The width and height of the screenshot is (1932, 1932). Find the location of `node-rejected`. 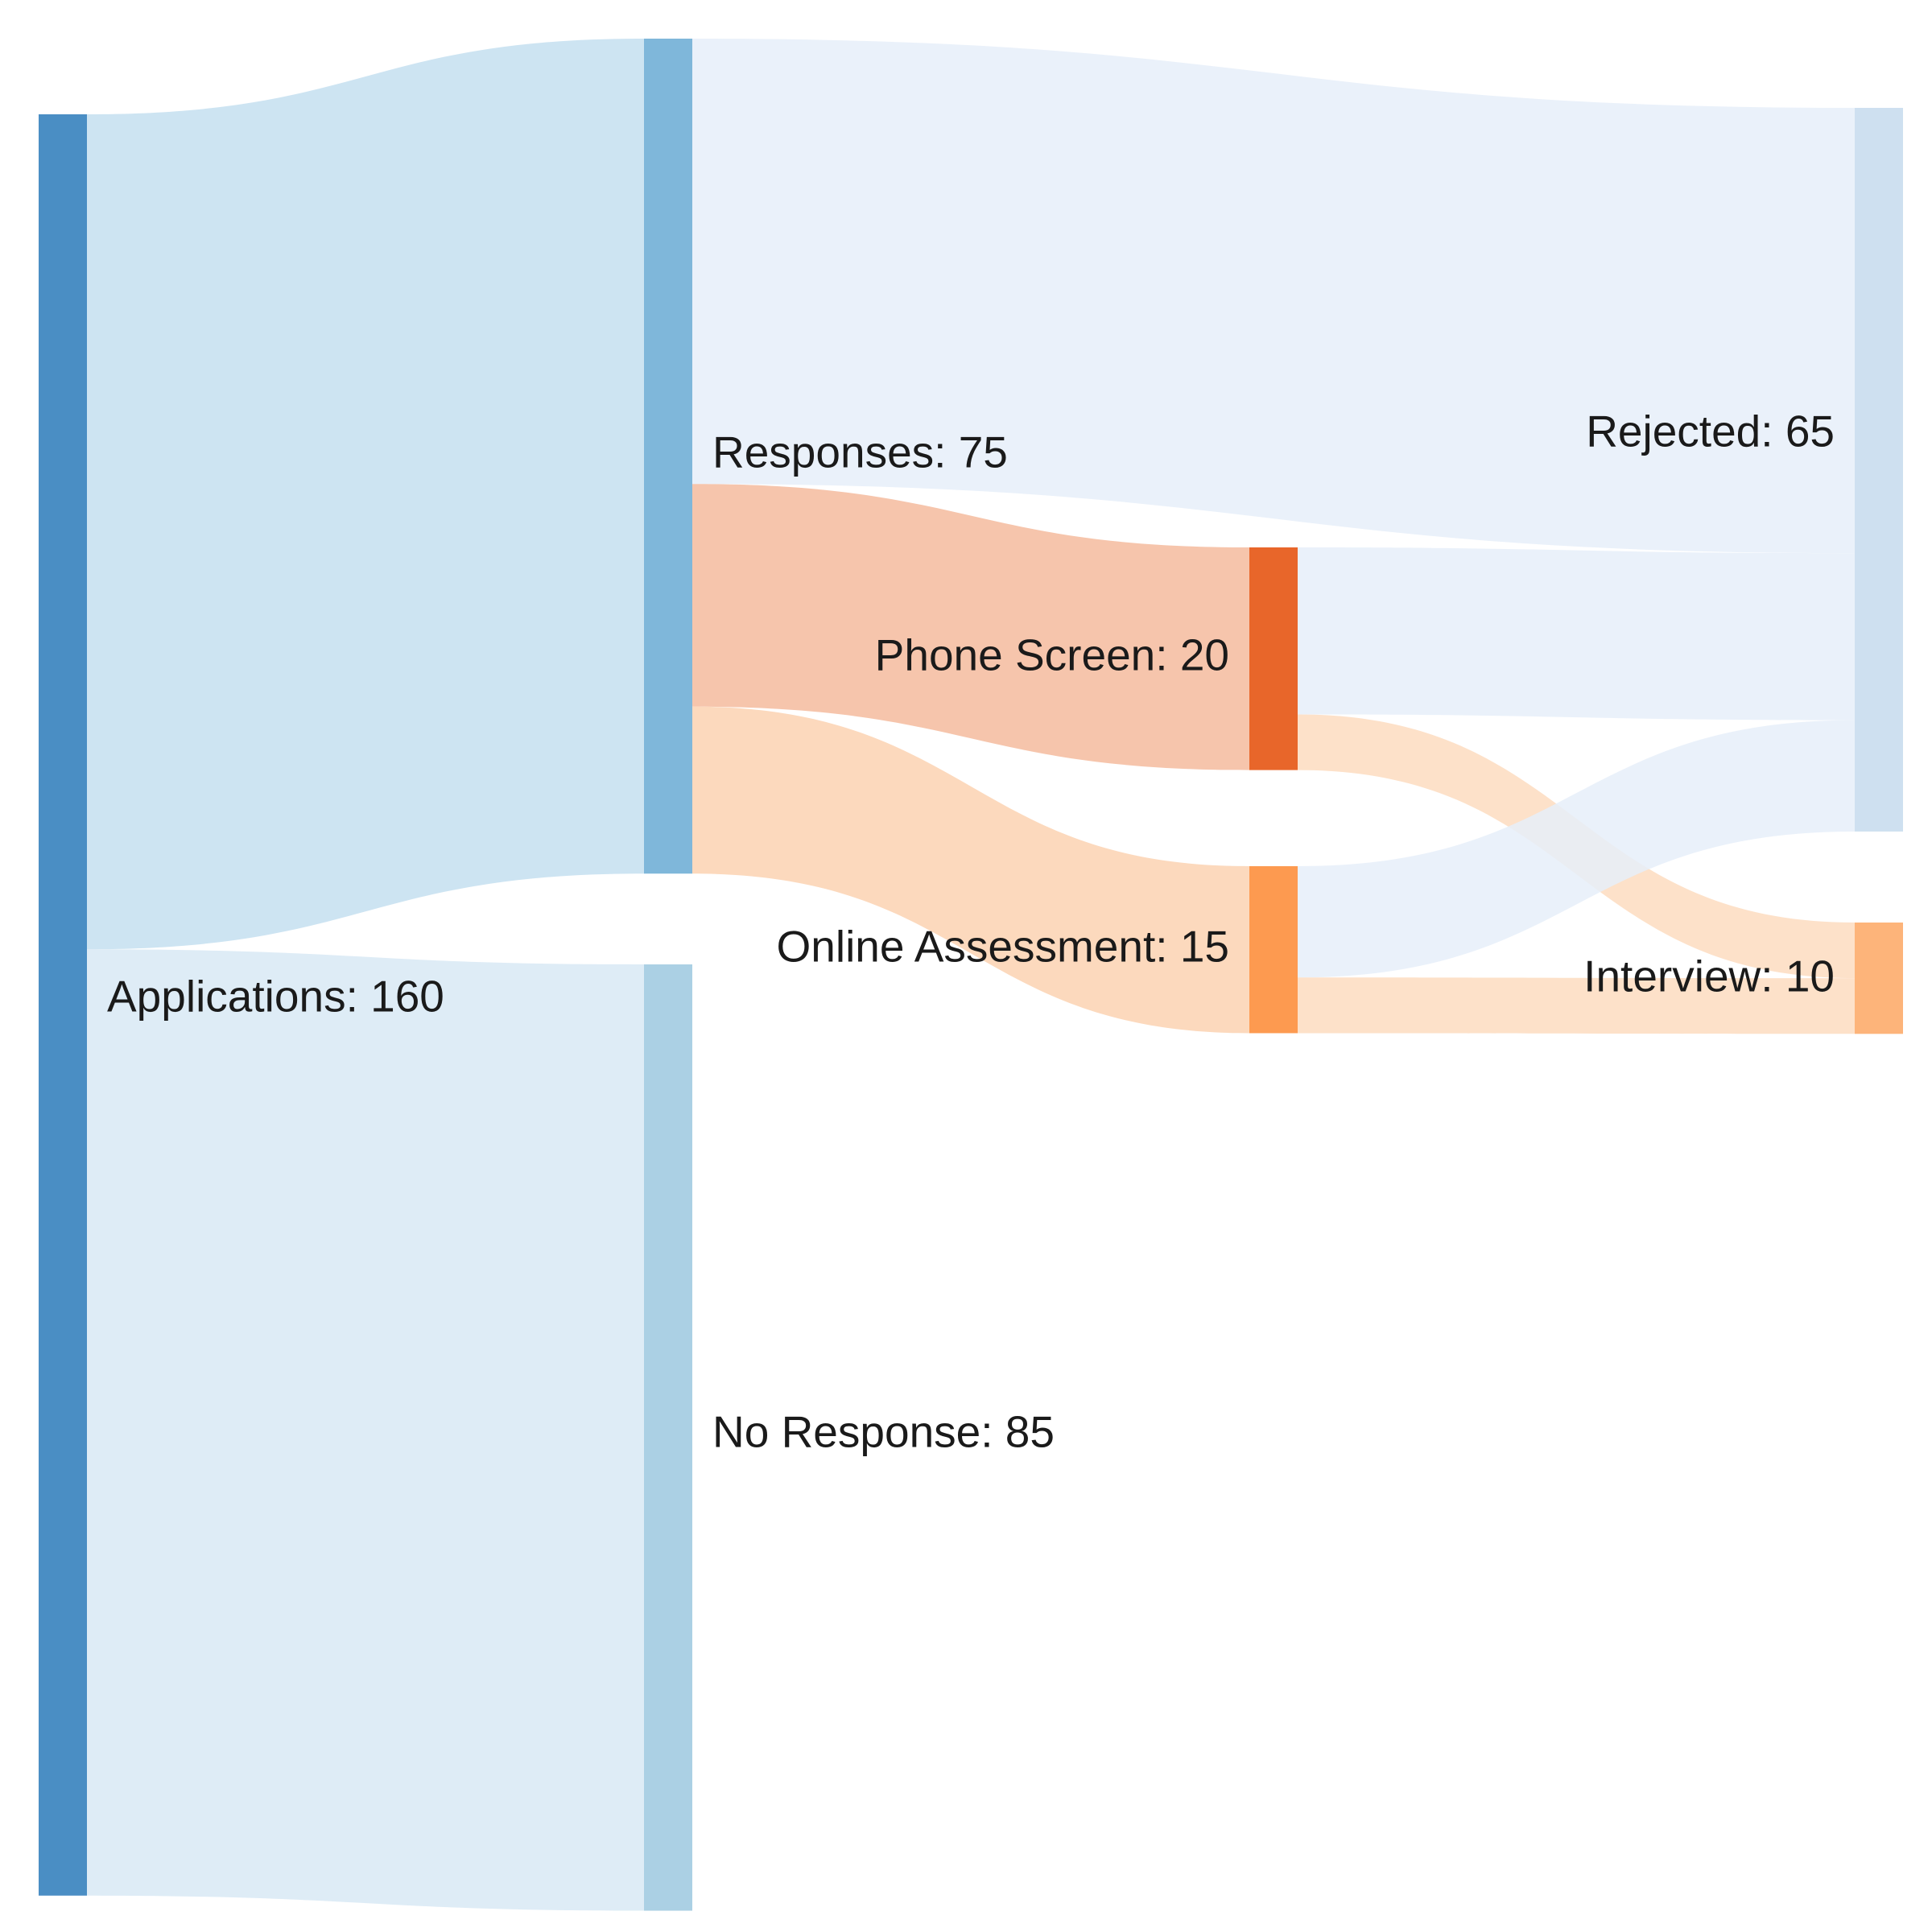

node-rejected is located at coordinates (1879, 470).